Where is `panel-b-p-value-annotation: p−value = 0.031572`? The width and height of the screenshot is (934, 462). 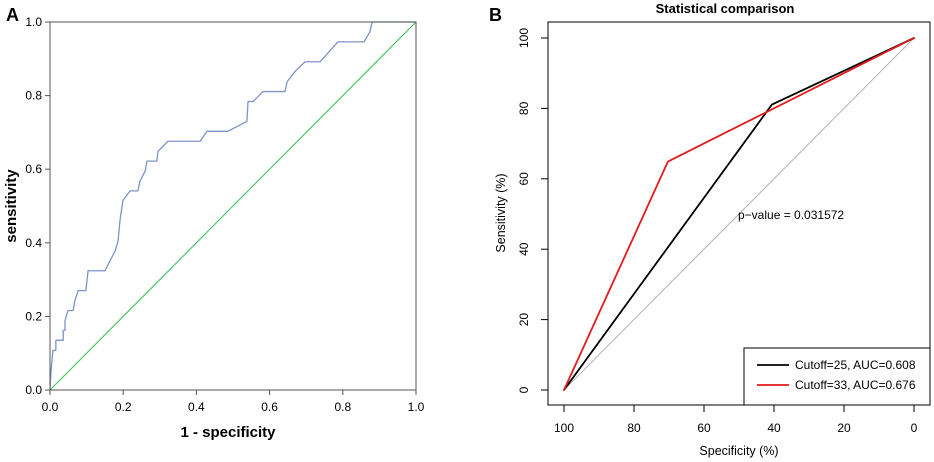 panel-b-p-value-annotation: p−value = 0.031572 is located at coordinates (791, 215).